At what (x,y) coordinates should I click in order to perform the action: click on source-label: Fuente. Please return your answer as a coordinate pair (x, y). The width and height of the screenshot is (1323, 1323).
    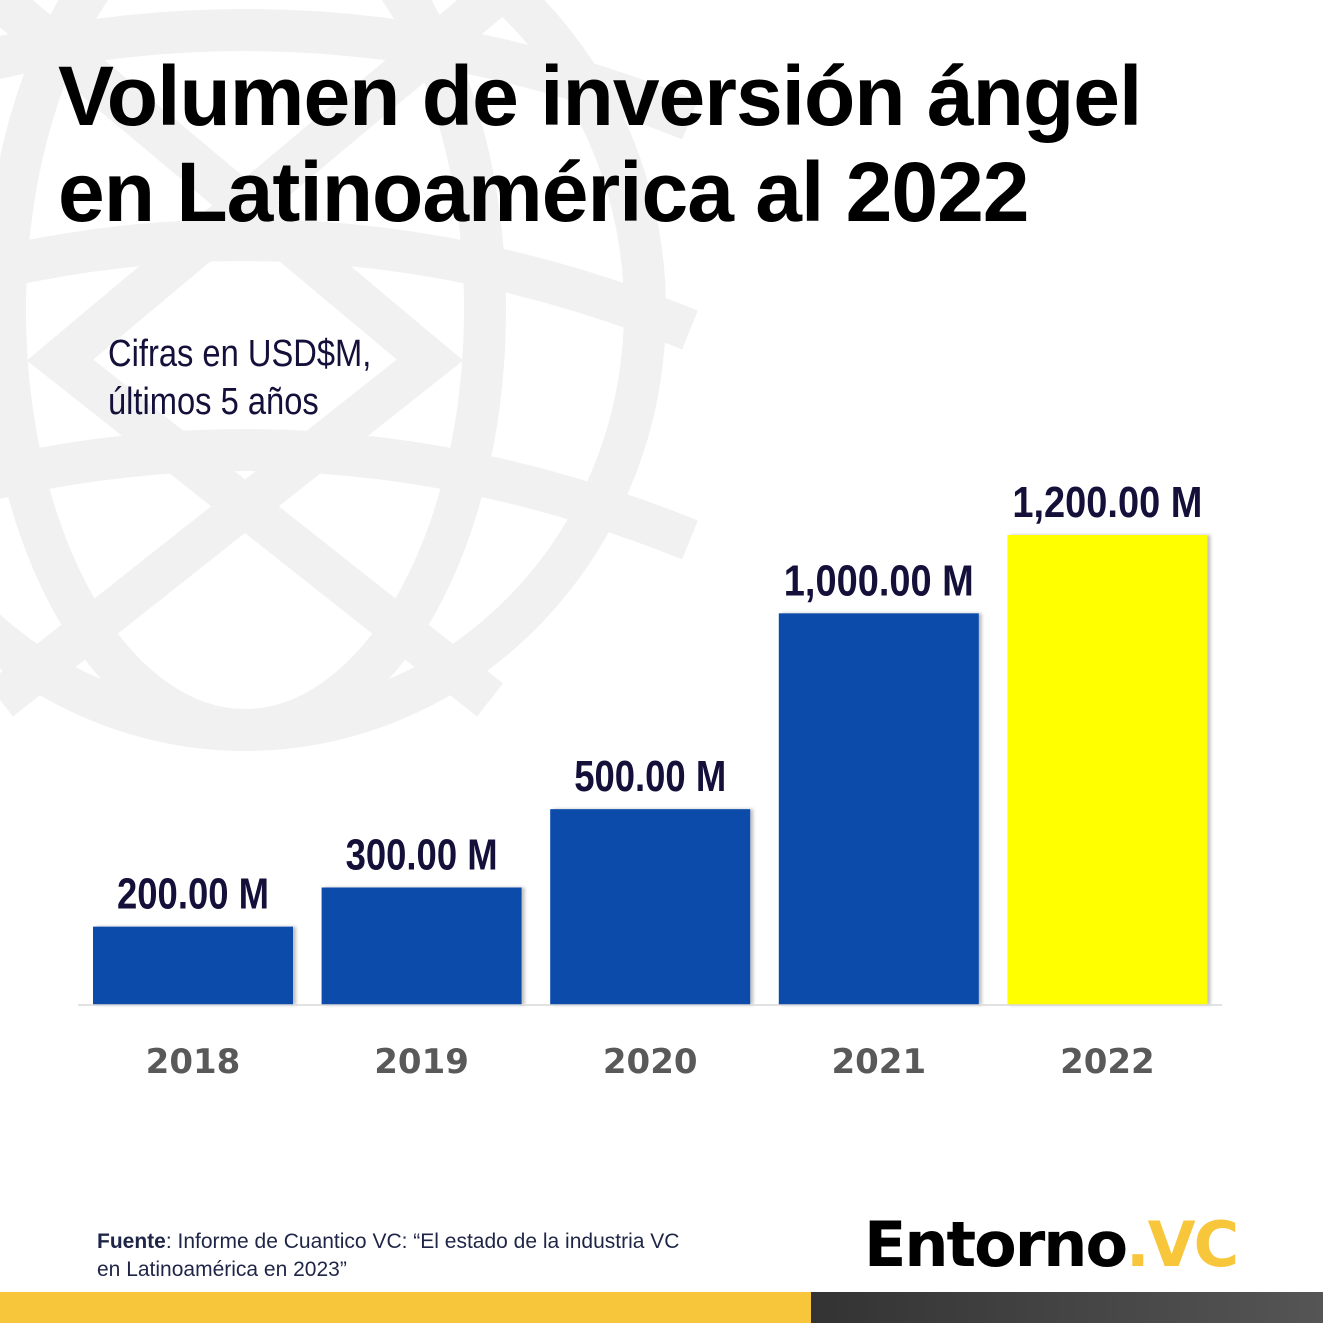
    Looking at the image, I should click on (131, 1241).